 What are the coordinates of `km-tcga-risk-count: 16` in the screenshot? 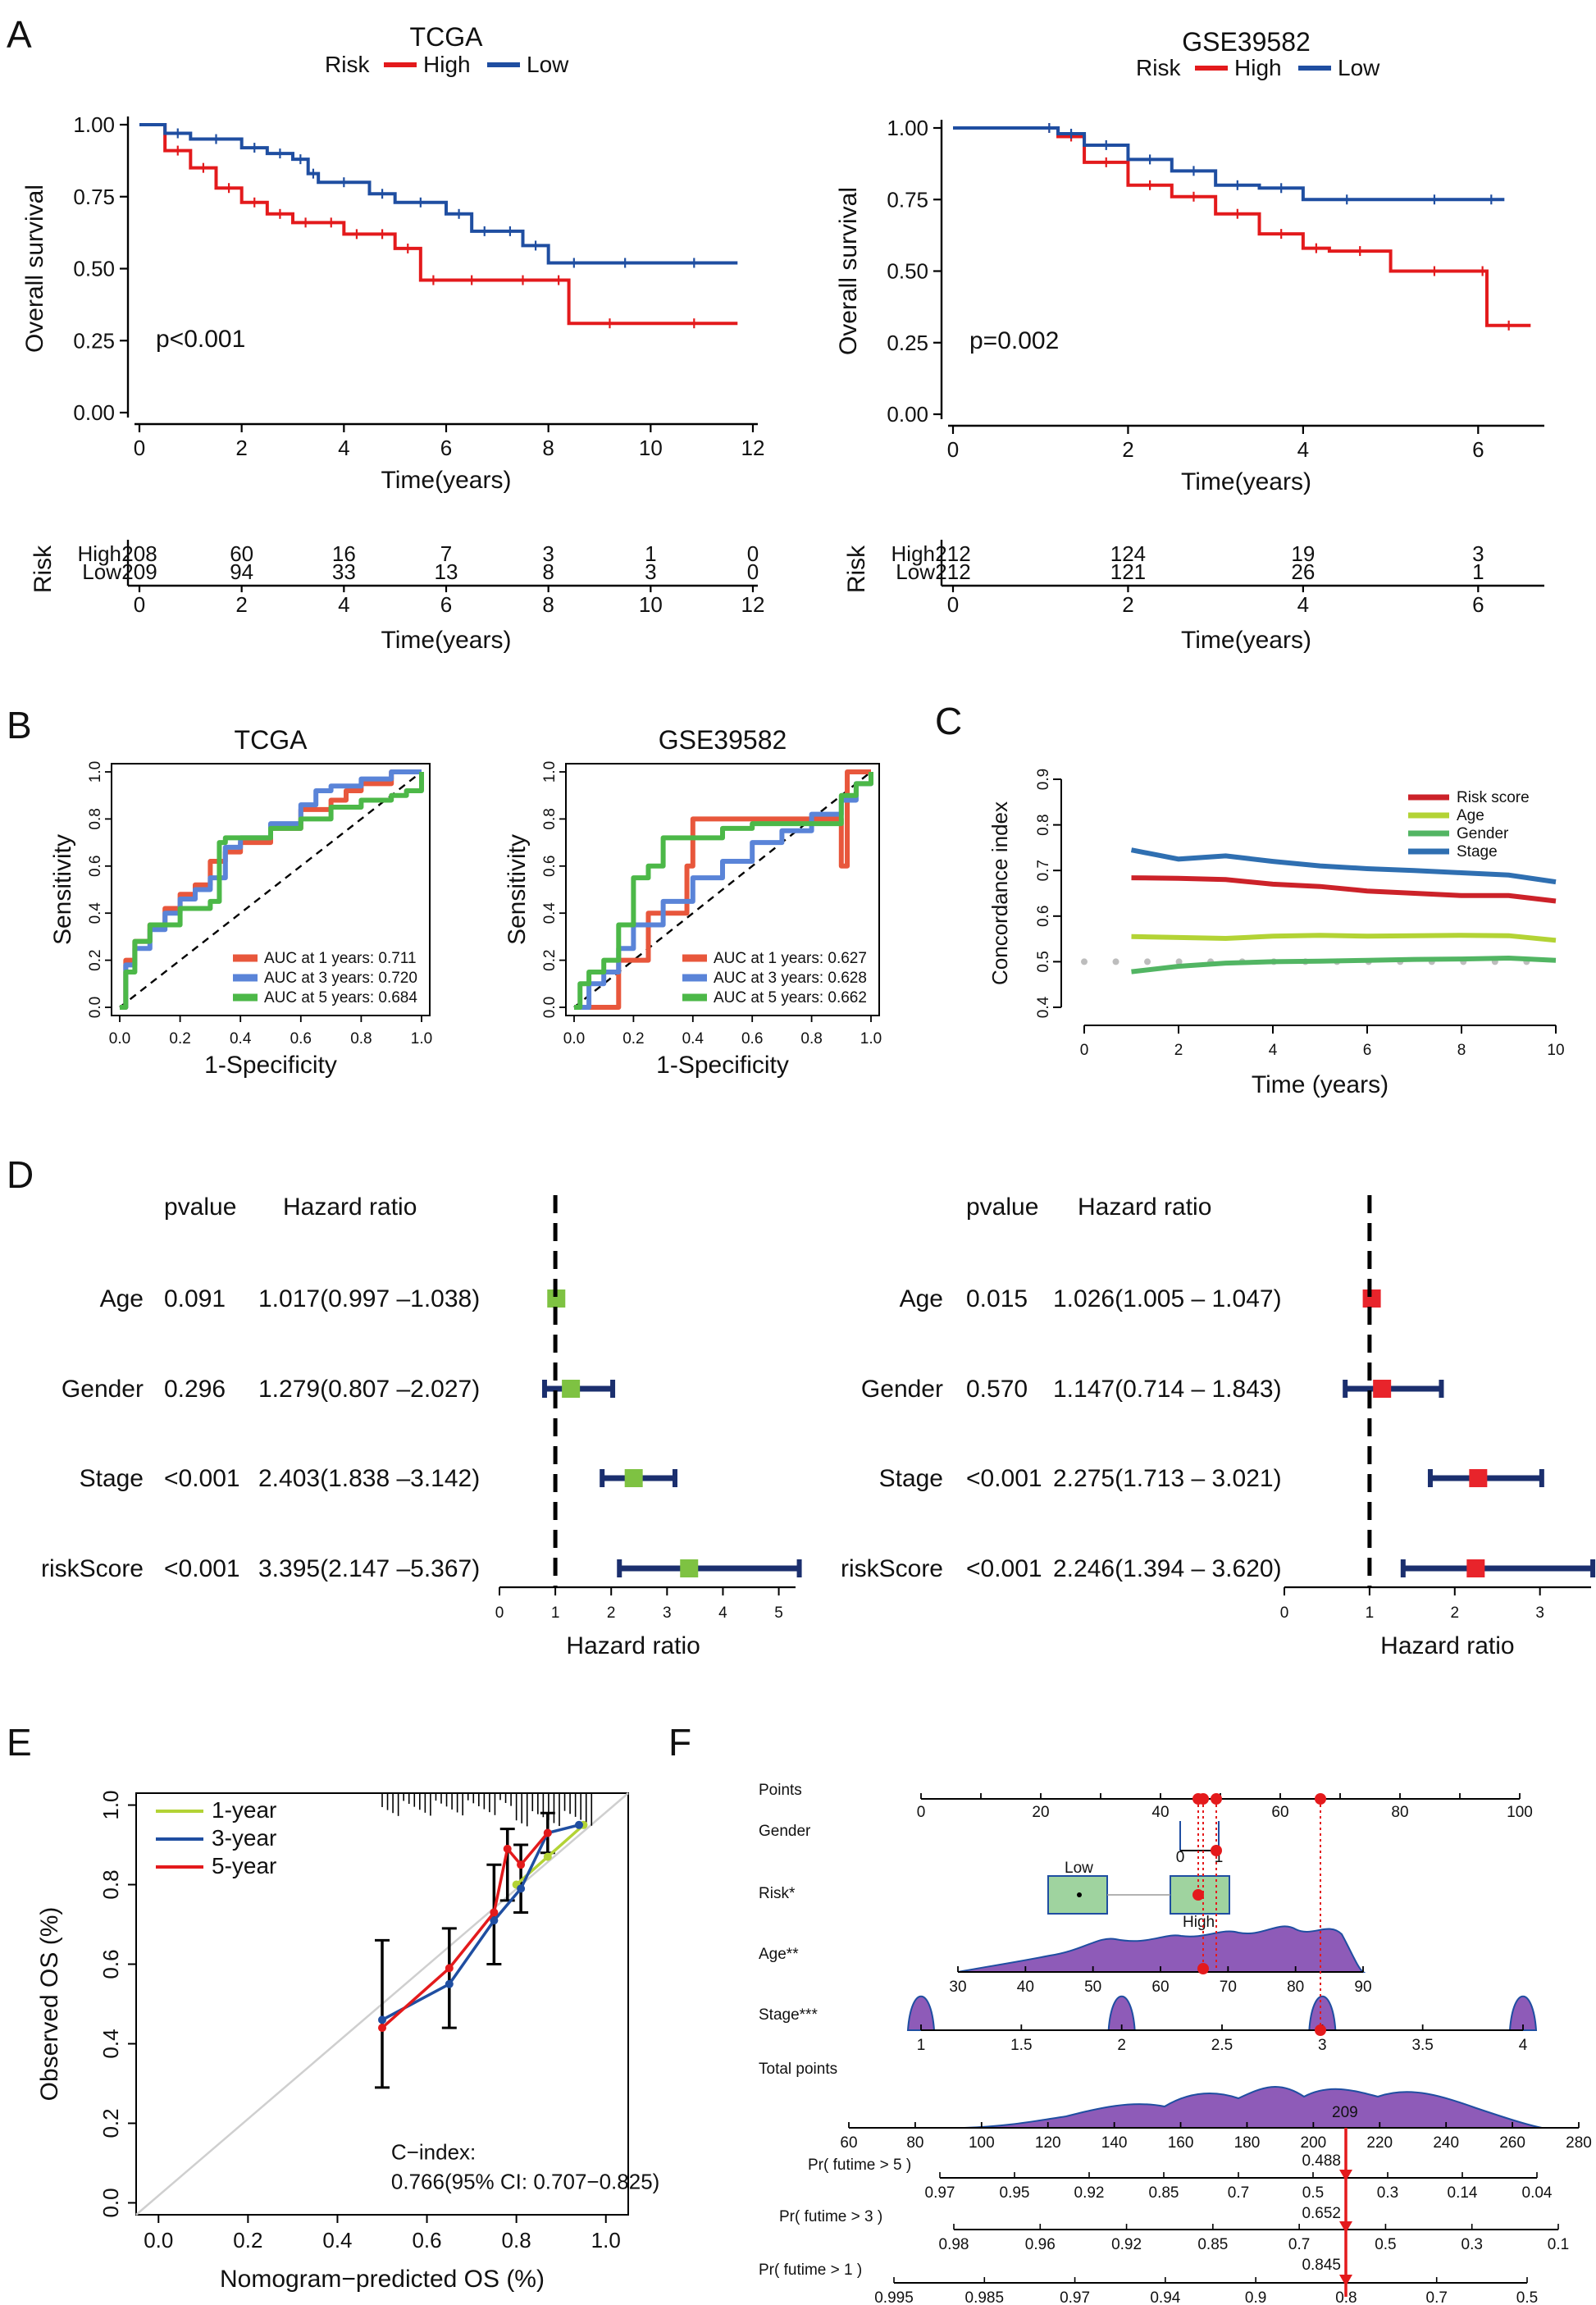 It's located at (344, 553).